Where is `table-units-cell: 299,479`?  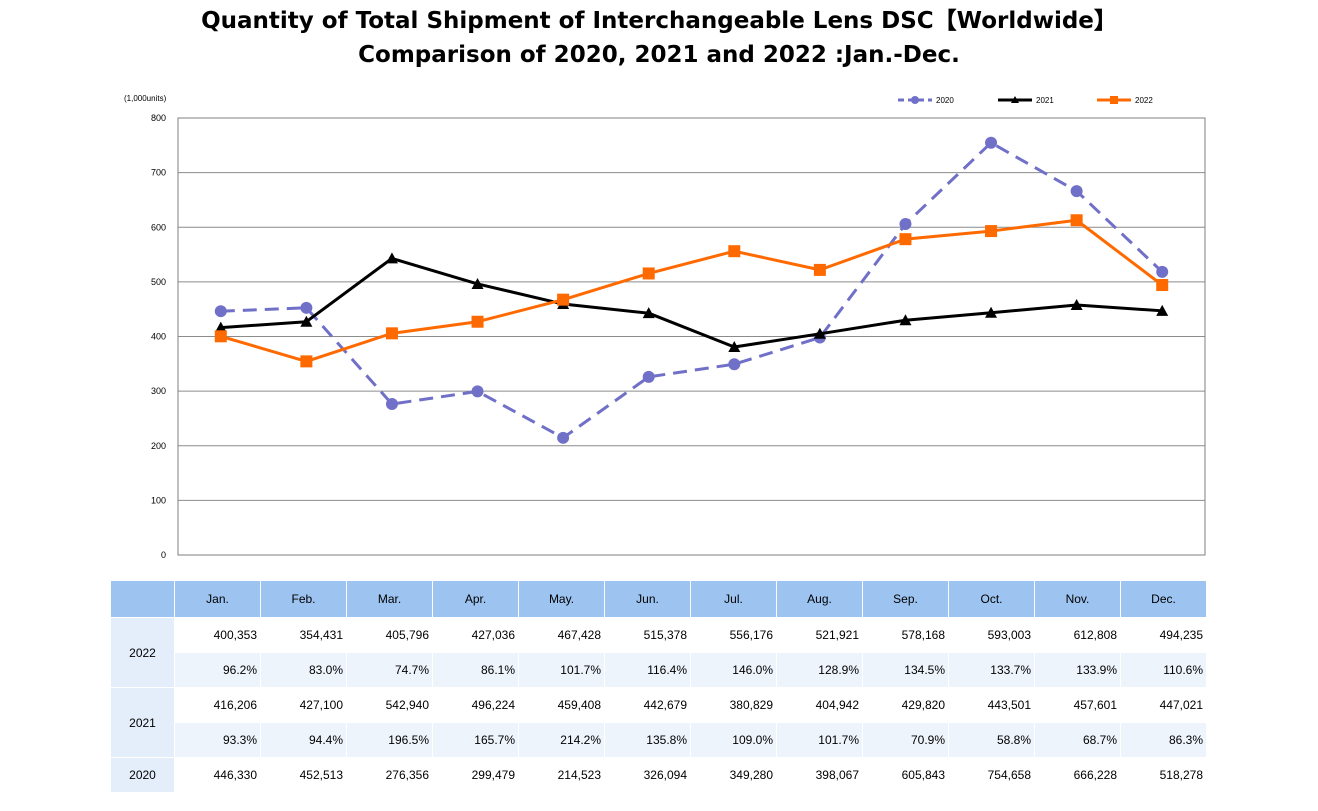 table-units-cell: 299,479 is located at coordinates (475, 775).